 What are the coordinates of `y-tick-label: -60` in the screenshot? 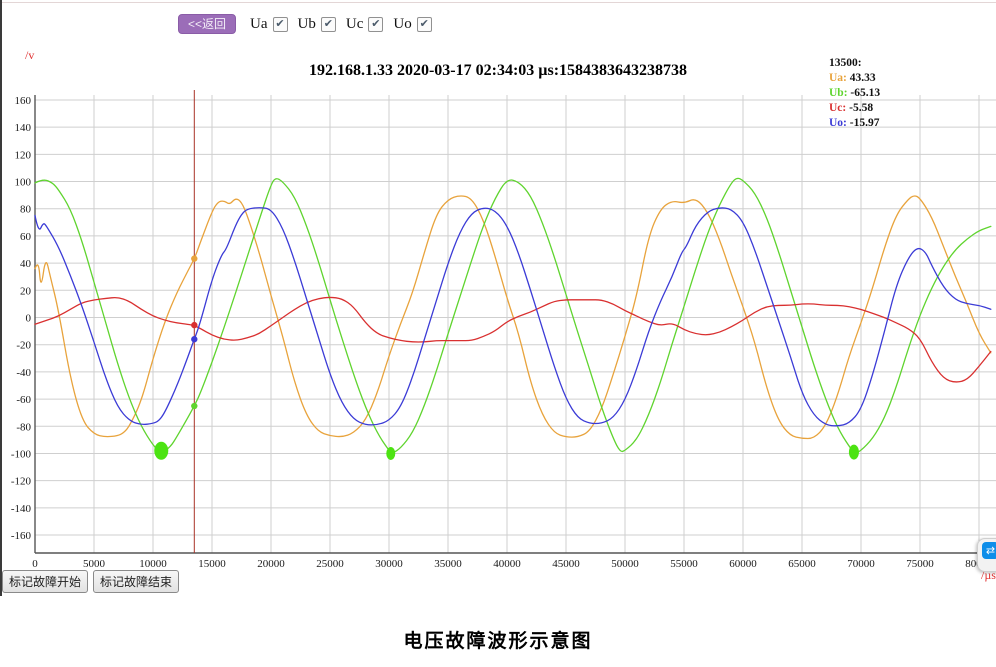 It's located at (23, 400).